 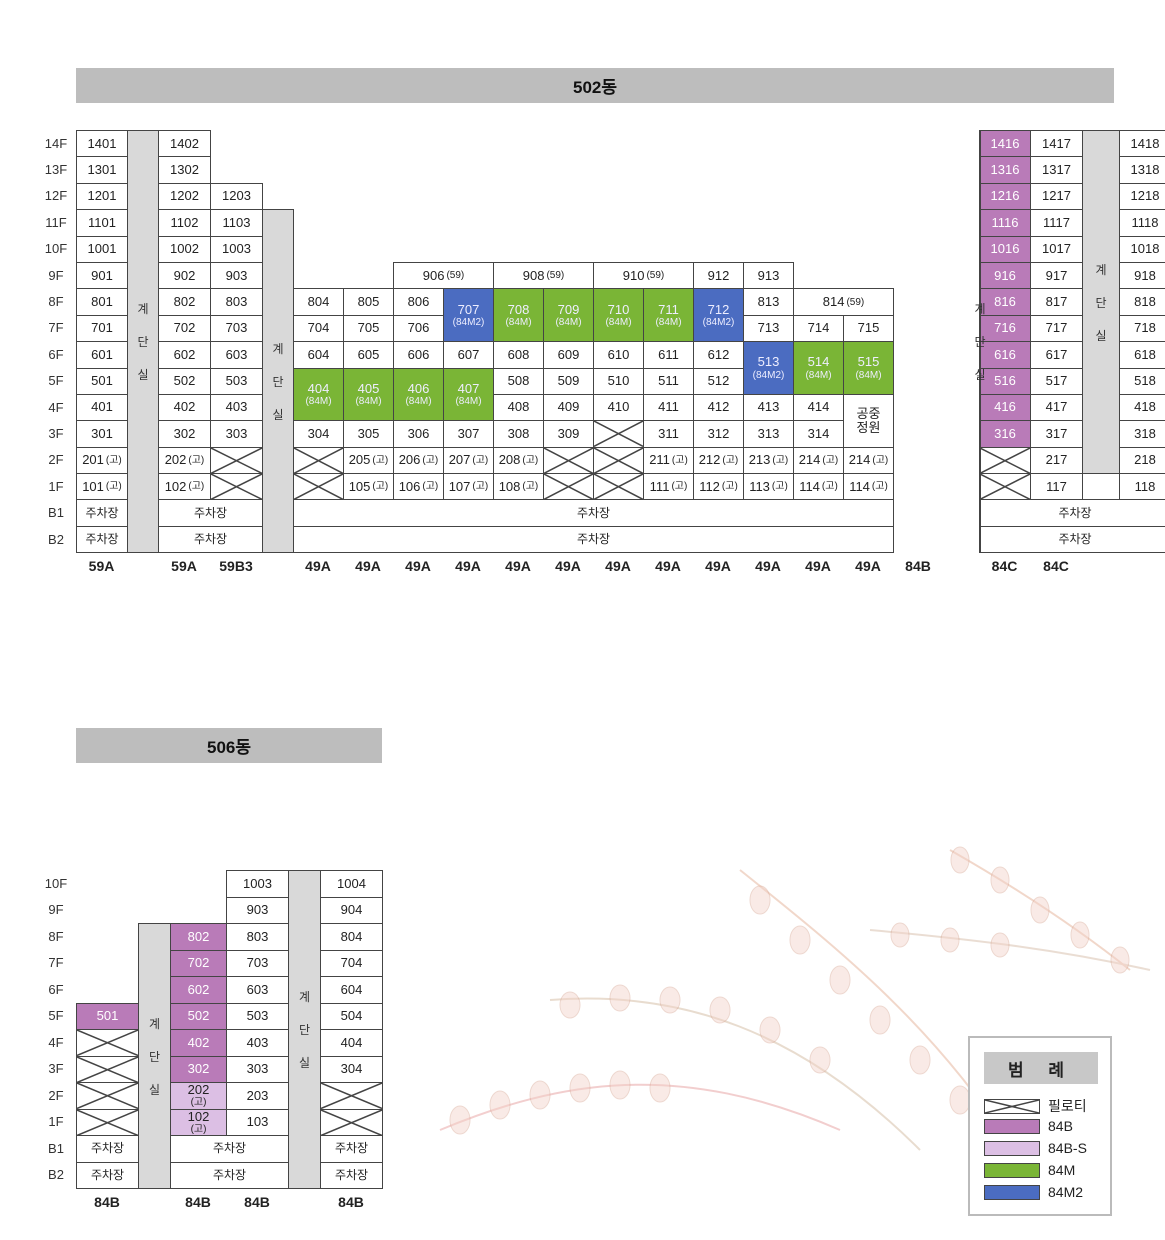 I want to click on unit-cell: 916, so click(x=1005, y=275).